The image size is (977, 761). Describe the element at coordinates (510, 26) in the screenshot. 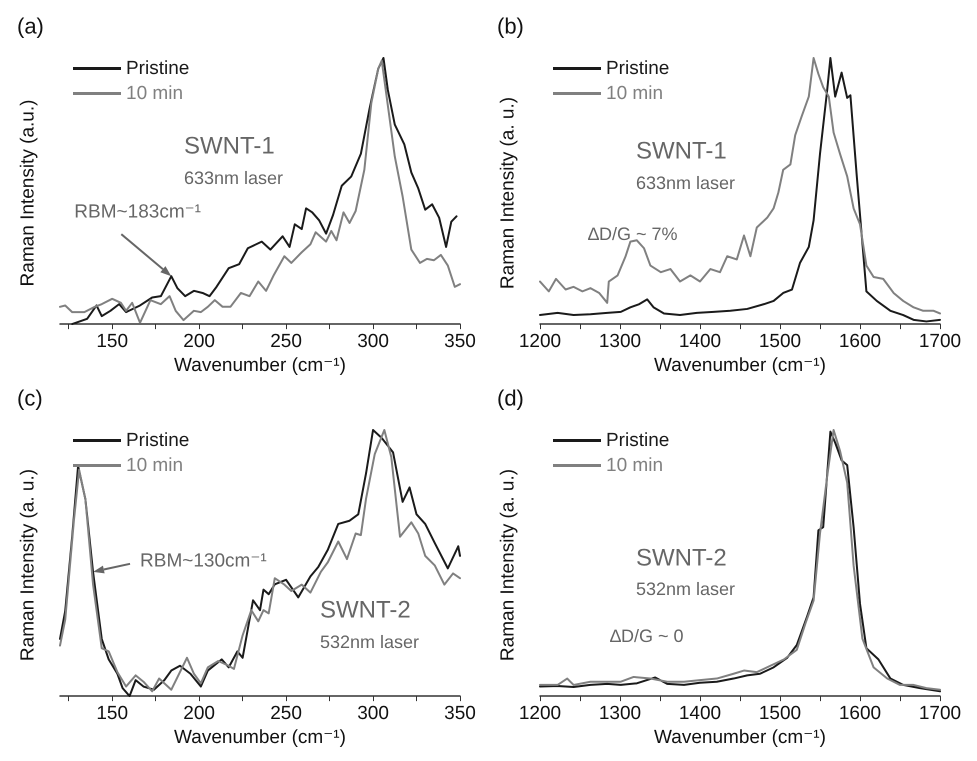

I see `chart-title: (b)` at that location.